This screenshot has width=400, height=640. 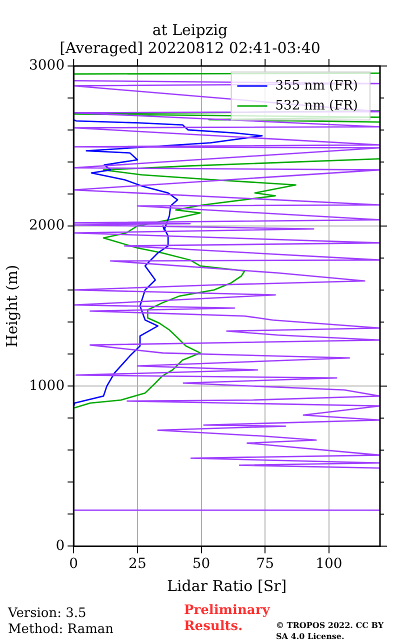 I want to click on chart-subtitle: [Averaged] 20220812 02:41-03:40, so click(x=190, y=47).